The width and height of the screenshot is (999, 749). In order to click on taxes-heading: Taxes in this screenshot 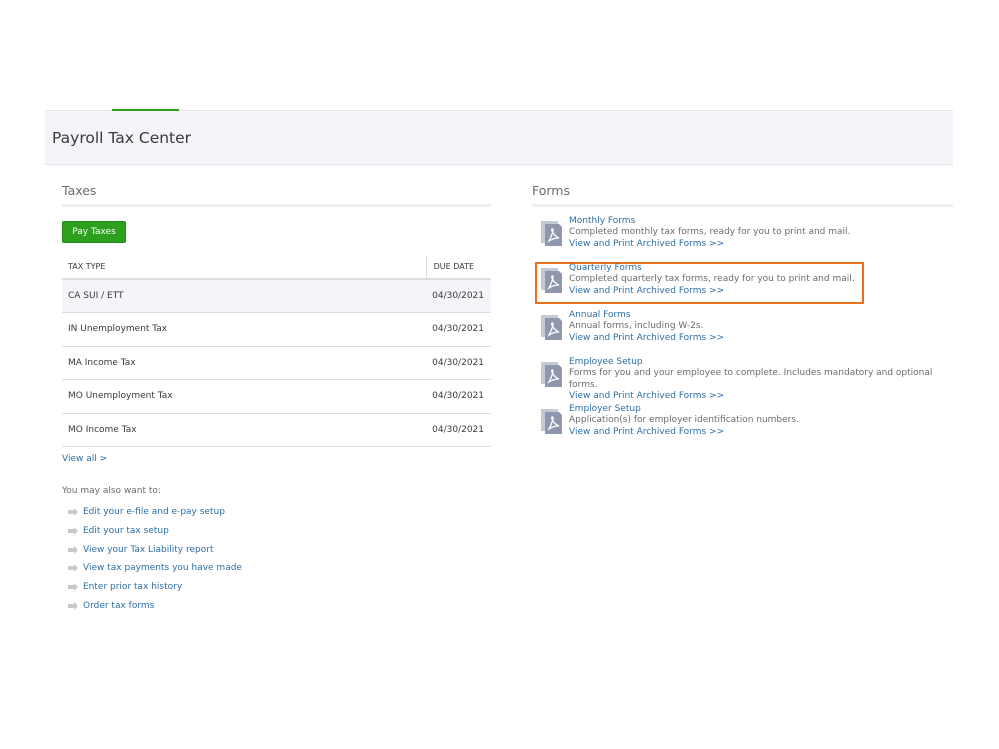, I will do `click(79, 190)`.